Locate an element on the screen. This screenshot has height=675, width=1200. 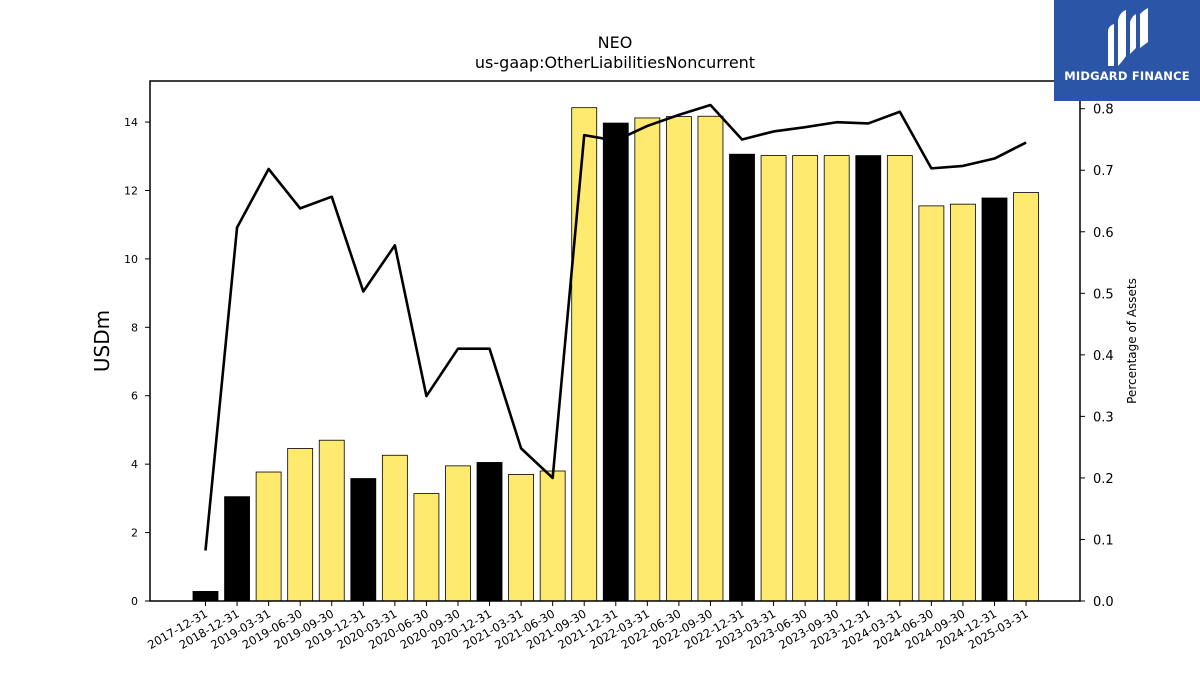
y2-tick-label: 0.7 is located at coordinates (1103, 171).